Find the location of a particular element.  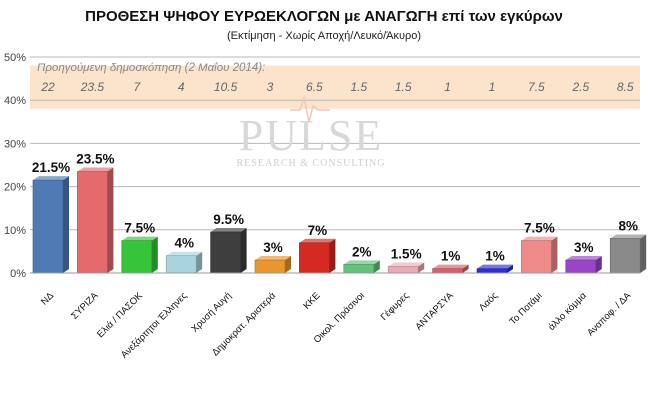

previous-poll-band is located at coordinates (335, 87).